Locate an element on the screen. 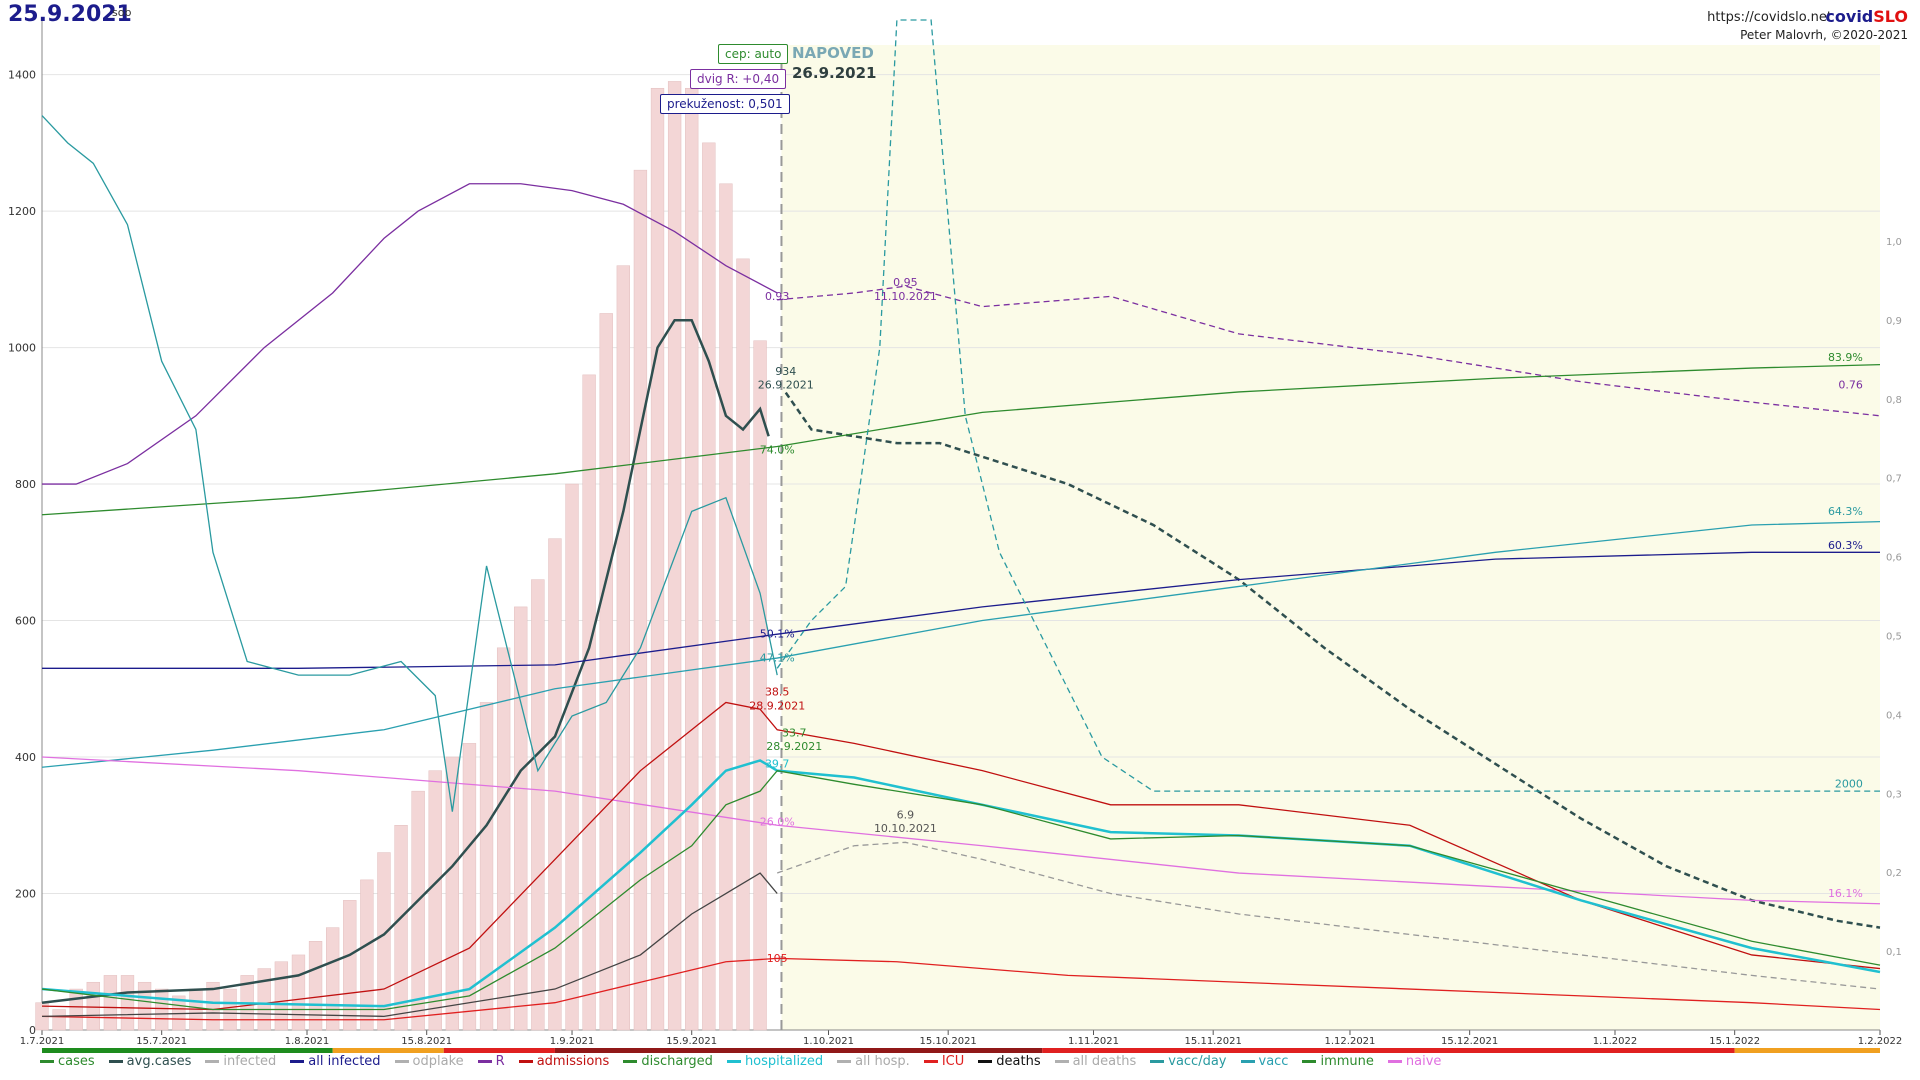 This screenshot has width=1920, height=1080. x-tick-8: 1.11.2021 is located at coordinates (1093, 1041).